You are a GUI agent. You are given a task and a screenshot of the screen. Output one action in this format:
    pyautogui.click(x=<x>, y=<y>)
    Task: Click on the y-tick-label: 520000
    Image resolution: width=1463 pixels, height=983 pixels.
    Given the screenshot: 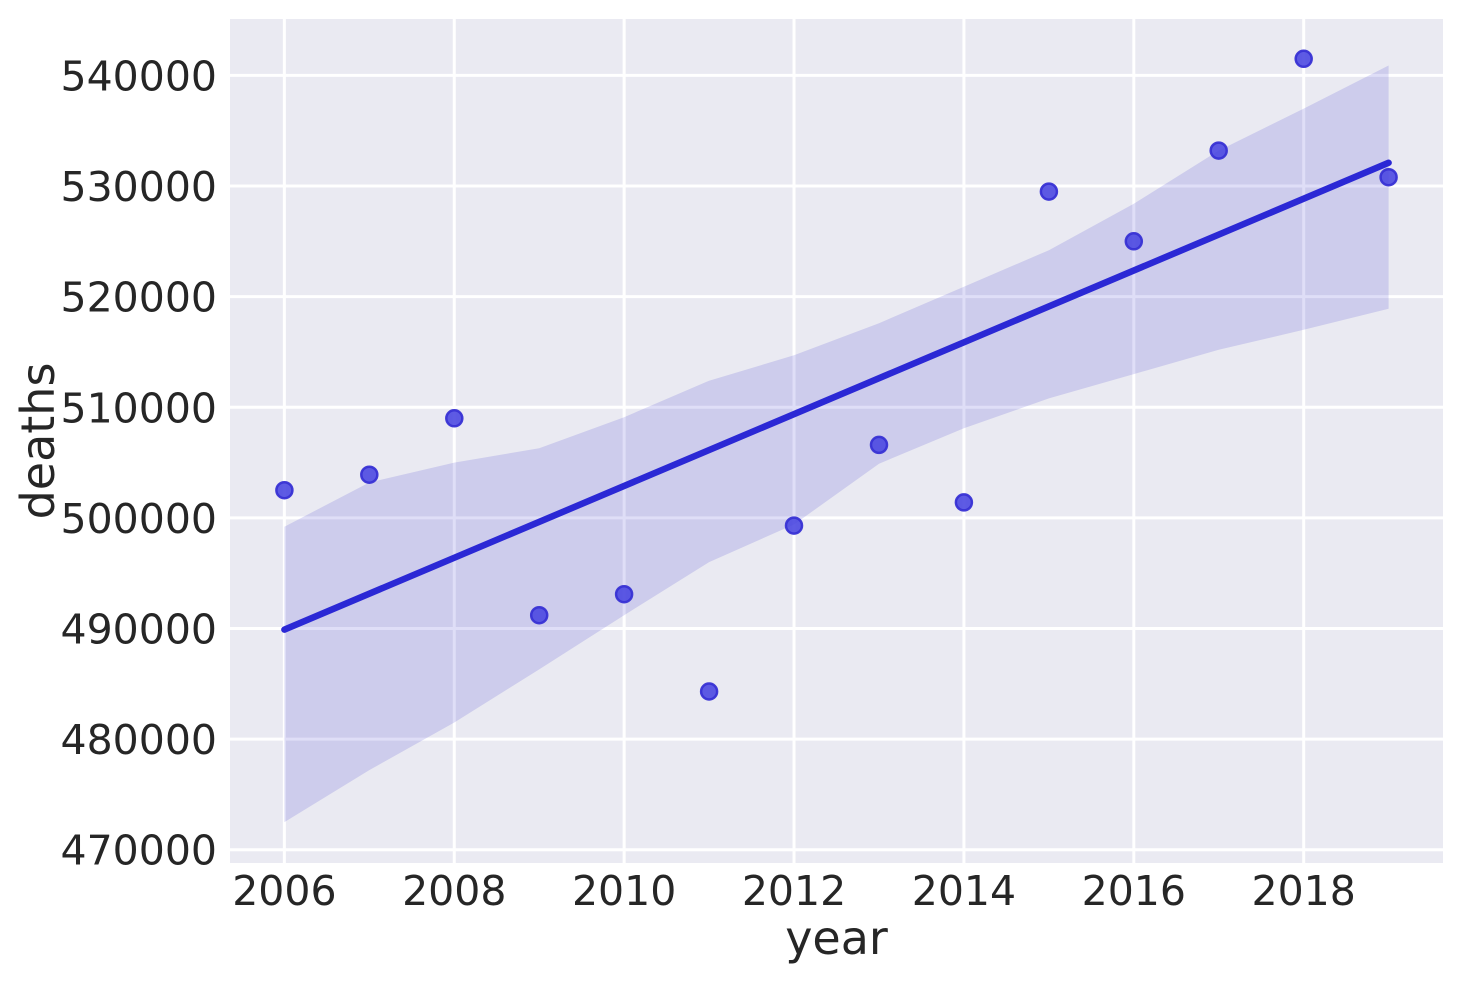 What is the action you would take?
    pyautogui.click(x=138, y=298)
    